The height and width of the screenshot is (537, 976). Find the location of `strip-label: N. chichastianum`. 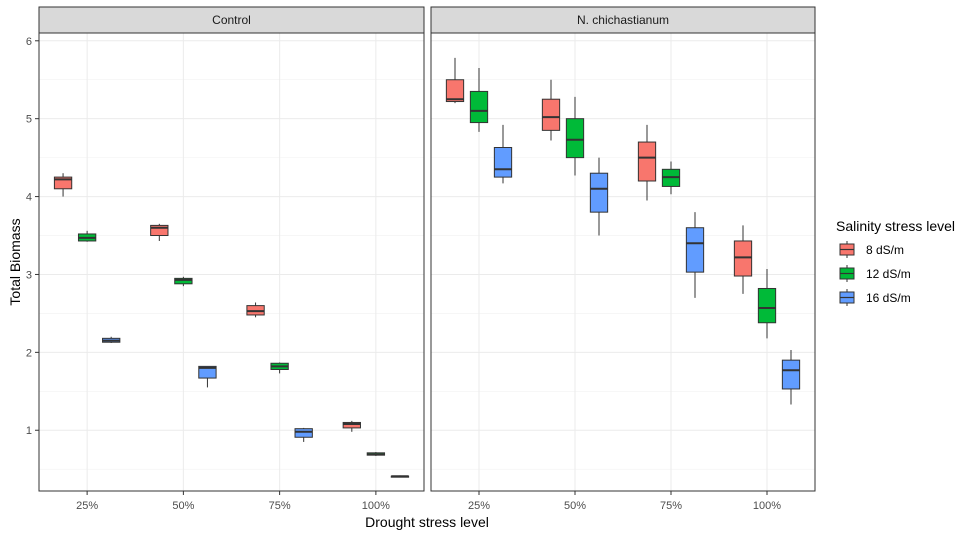

strip-label: N. chichastianum is located at coordinates (623, 20).